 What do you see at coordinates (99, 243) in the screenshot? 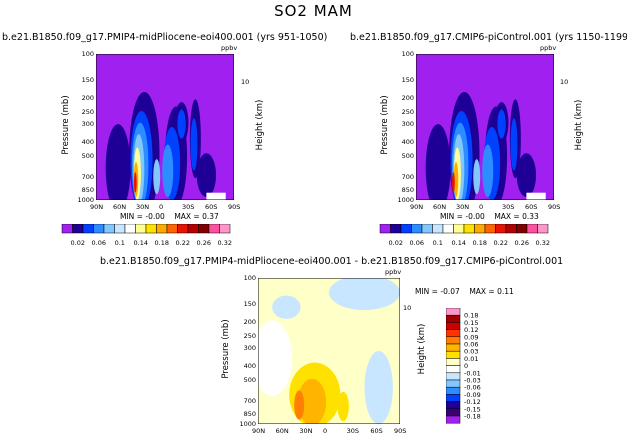
I see `panel1-colorbar-label: 0.06` at bounding box center [99, 243].